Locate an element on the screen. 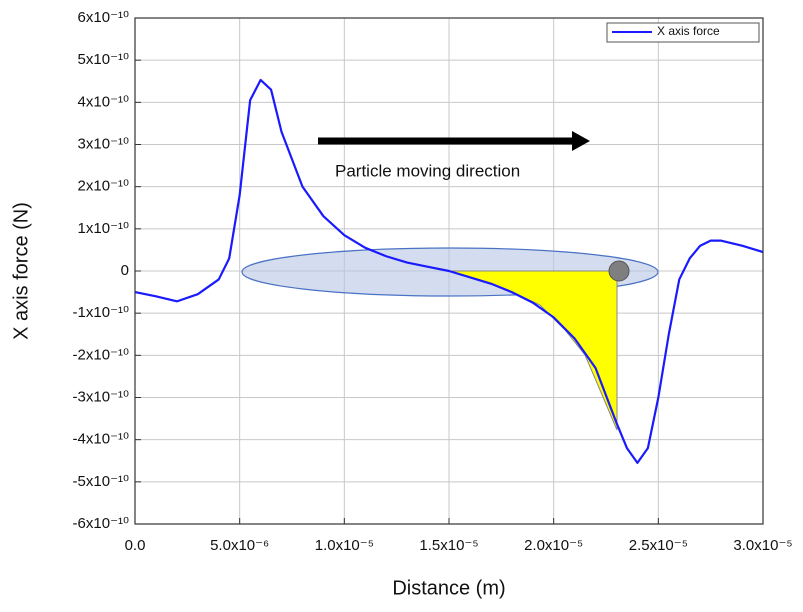  legend-label: X axis force is located at coordinates (688, 31).